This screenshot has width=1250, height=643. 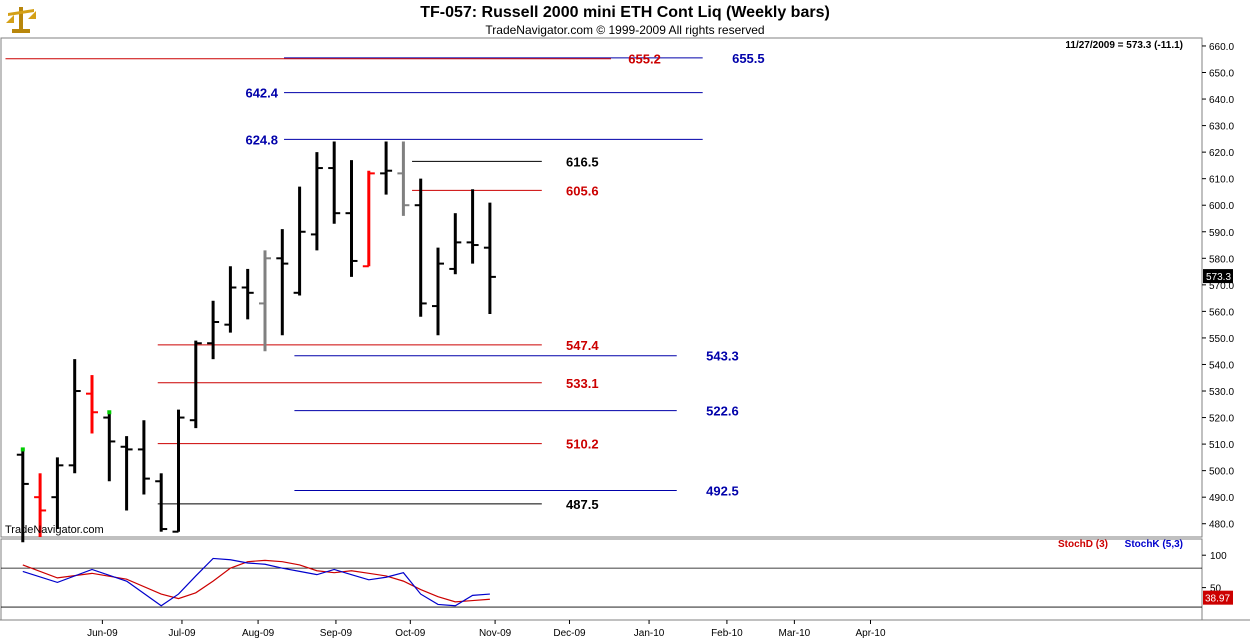 I want to click on level-label: 605.6, so click(x=582, y=190).